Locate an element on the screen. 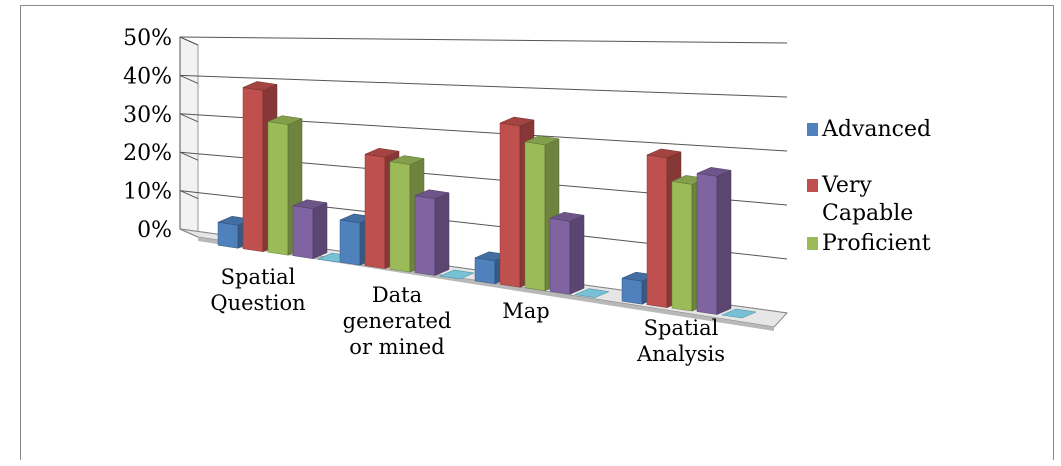 This screenshot has width=1061, height=466. legend-entry: Very Capable is located at coordinates (860, 199).